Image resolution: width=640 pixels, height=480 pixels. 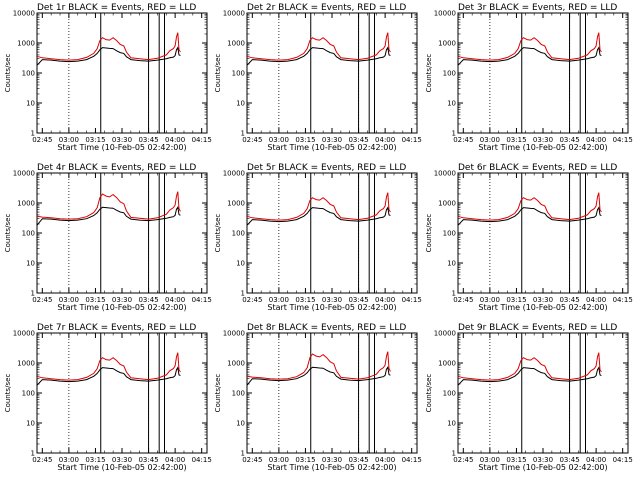 I want to click on panel-title: Det 2r BLACK = Events, RED = LLD, so click(x=326, y=8).